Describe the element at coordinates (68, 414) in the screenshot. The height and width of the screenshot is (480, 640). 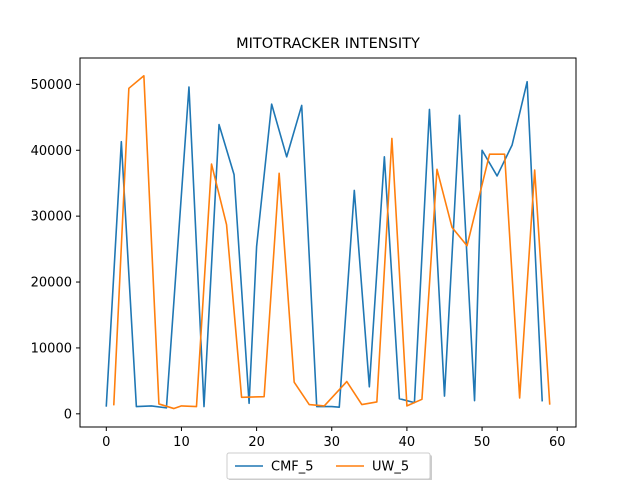
I see `y-tick-label: 0` at that location.